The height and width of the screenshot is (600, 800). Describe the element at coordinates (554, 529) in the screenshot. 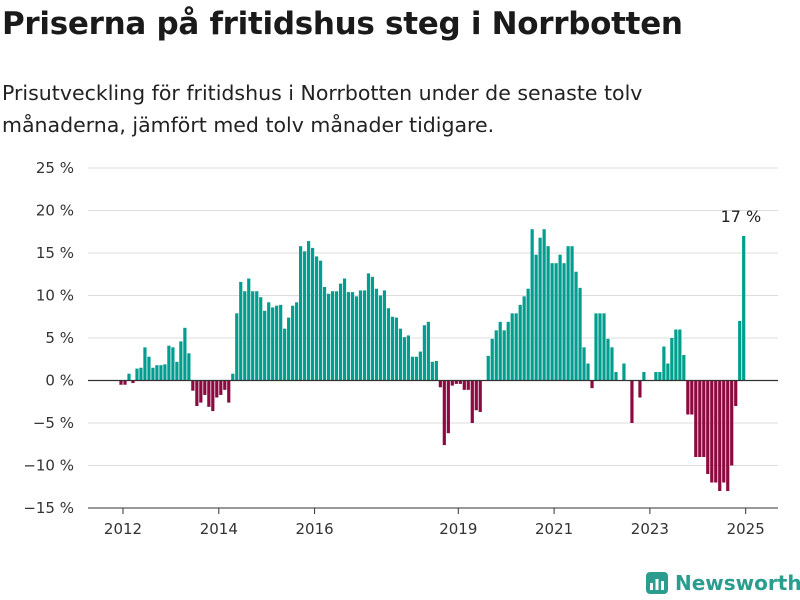

I see `x-tick-label: 2021` at that location.